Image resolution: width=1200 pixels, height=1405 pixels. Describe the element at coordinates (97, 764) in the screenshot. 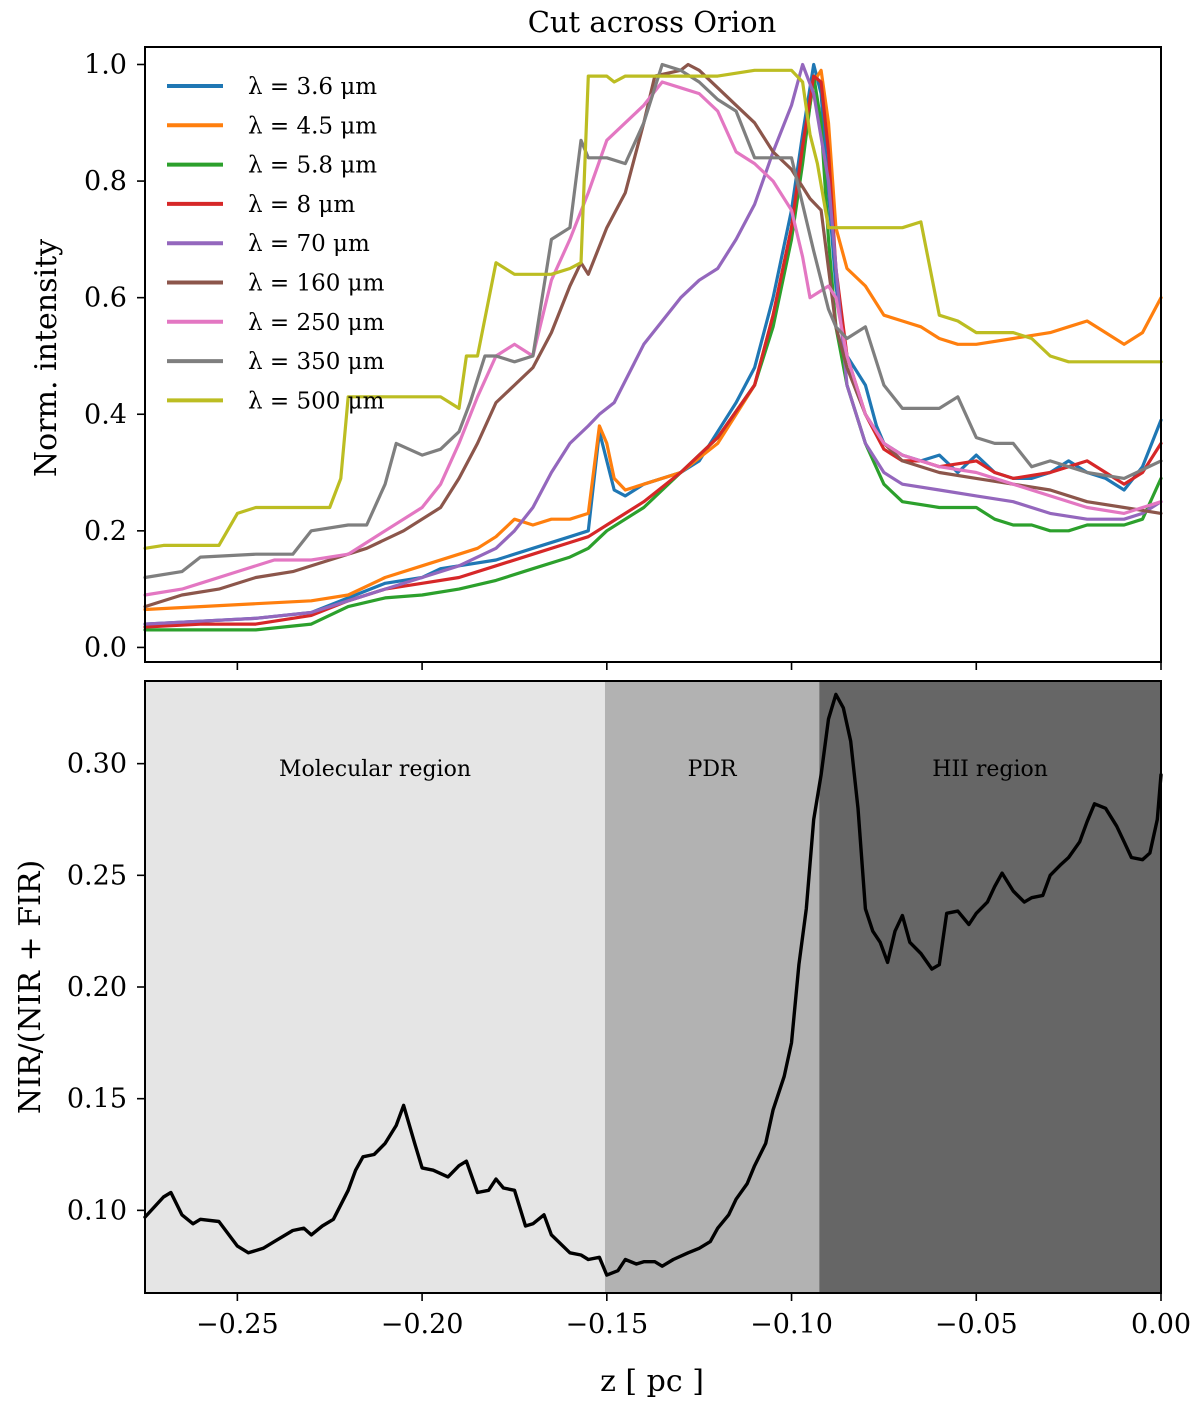

I see `y-tick-label: 0.30` at that location.